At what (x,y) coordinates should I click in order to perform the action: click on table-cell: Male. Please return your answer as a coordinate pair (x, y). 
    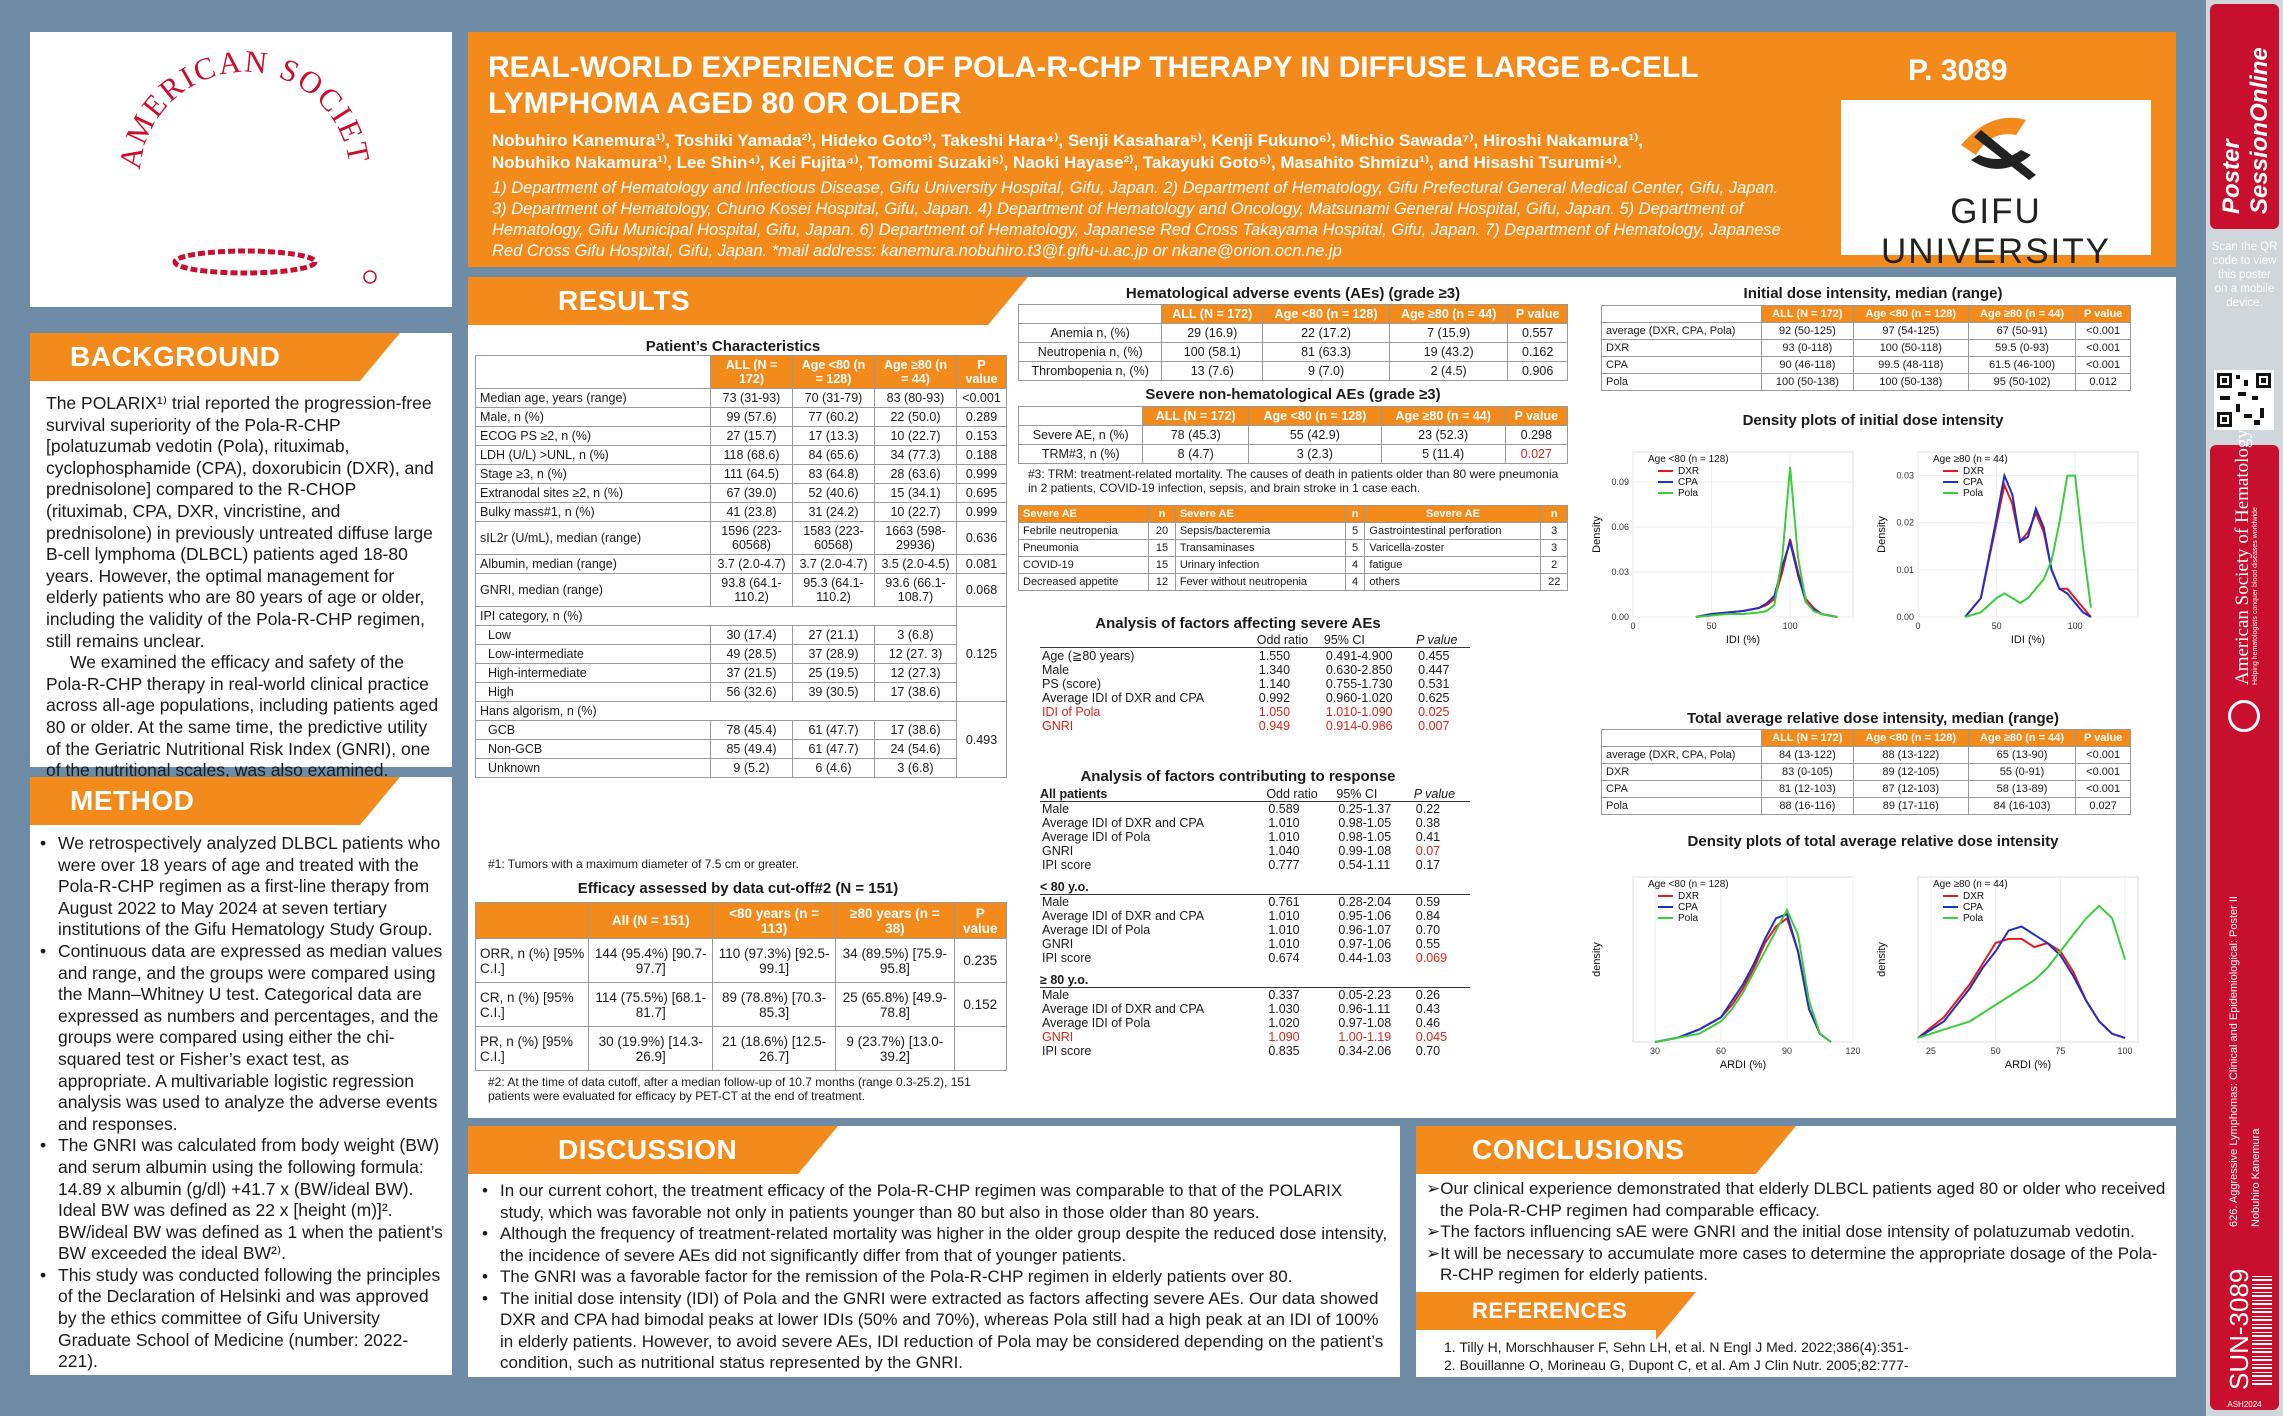
    Looking at the image, I should click on (1056, 995).